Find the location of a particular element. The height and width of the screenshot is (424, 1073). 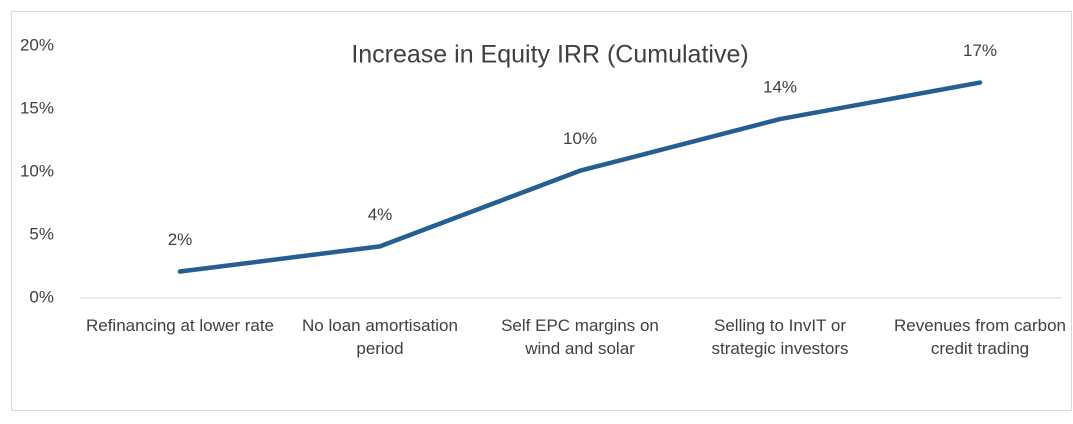

y-tick-label: 15% is located at coordinates (37, 107).